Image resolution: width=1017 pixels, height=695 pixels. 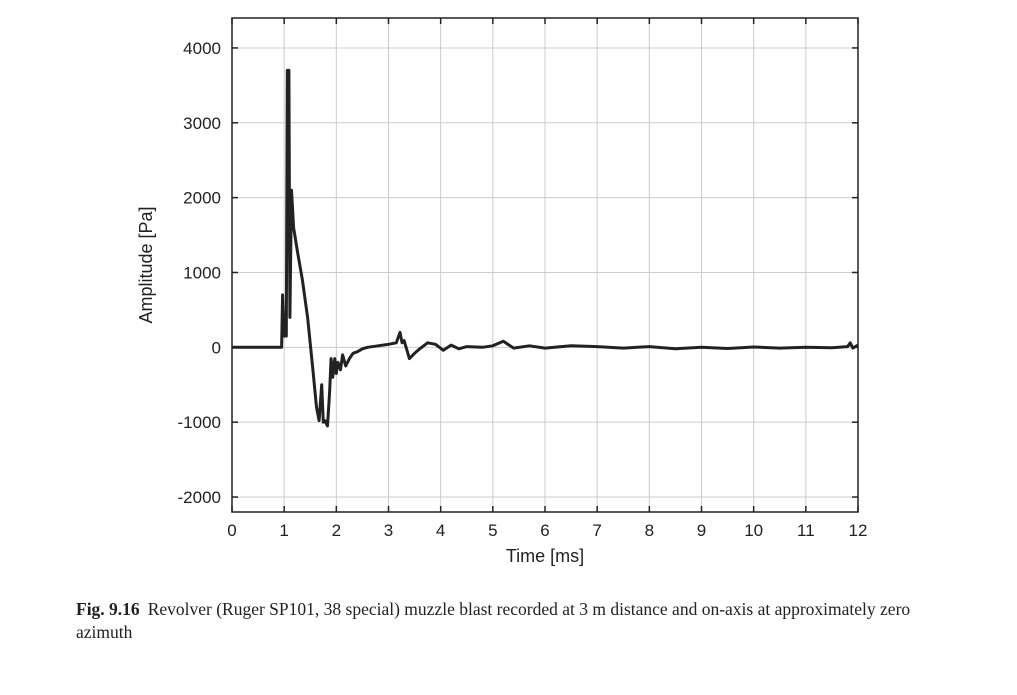 I want to click on x-tick-label: 6, so click(x=544, y=530).